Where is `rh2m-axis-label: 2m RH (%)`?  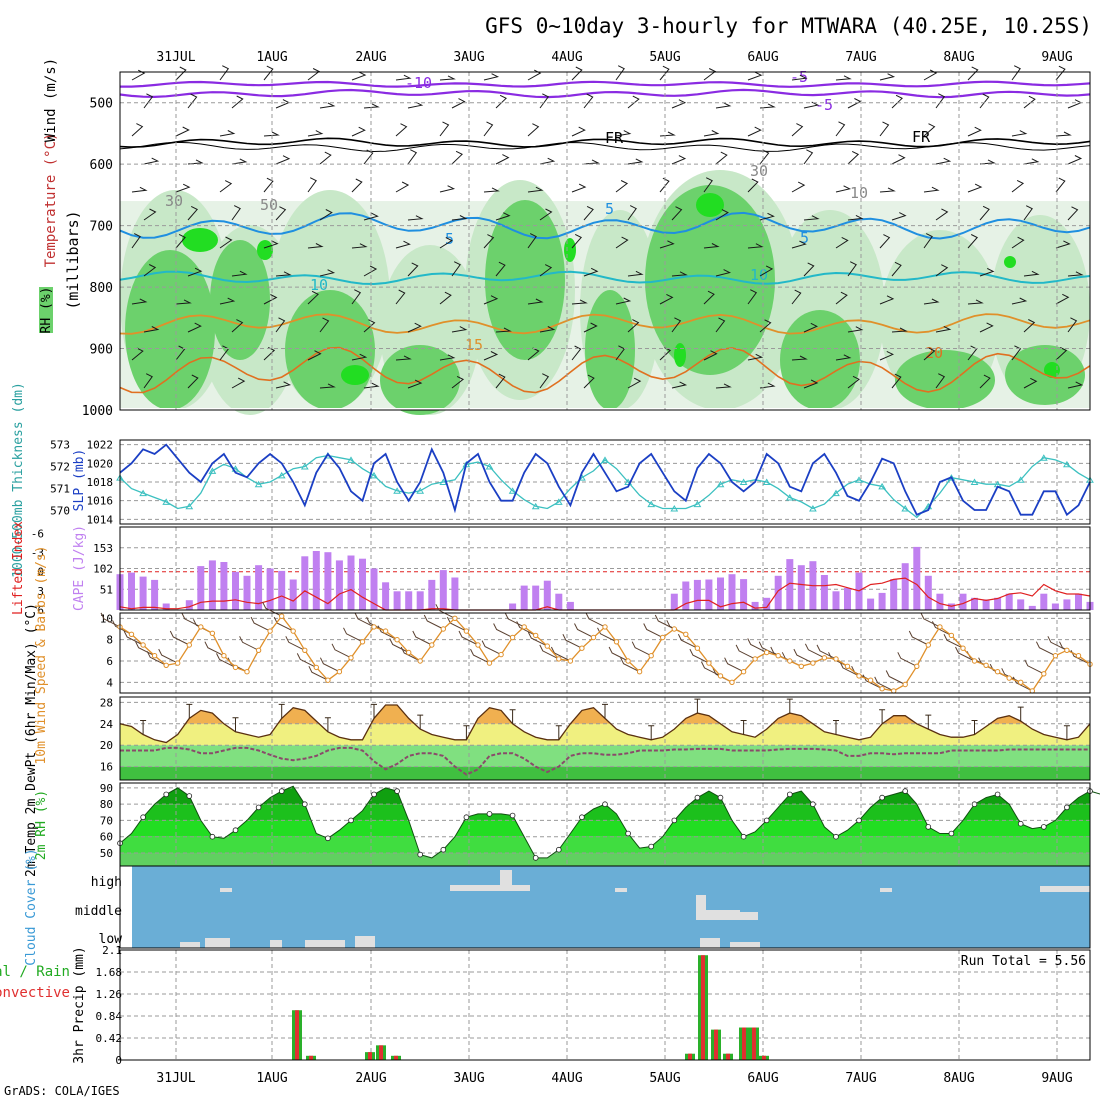
rh2m-axis-label: 2m RH (%) is located at coordinates (41, 825).